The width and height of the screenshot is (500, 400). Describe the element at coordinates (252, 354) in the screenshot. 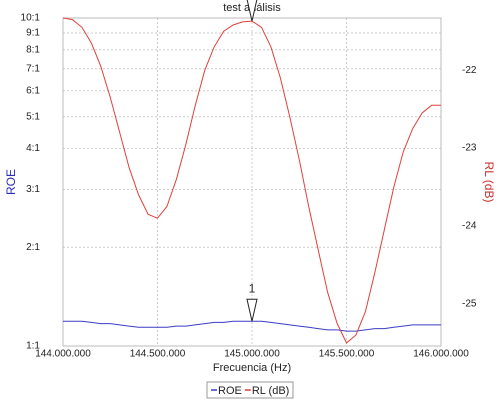

I see `x-tick-label: 145.000.000` at that location.